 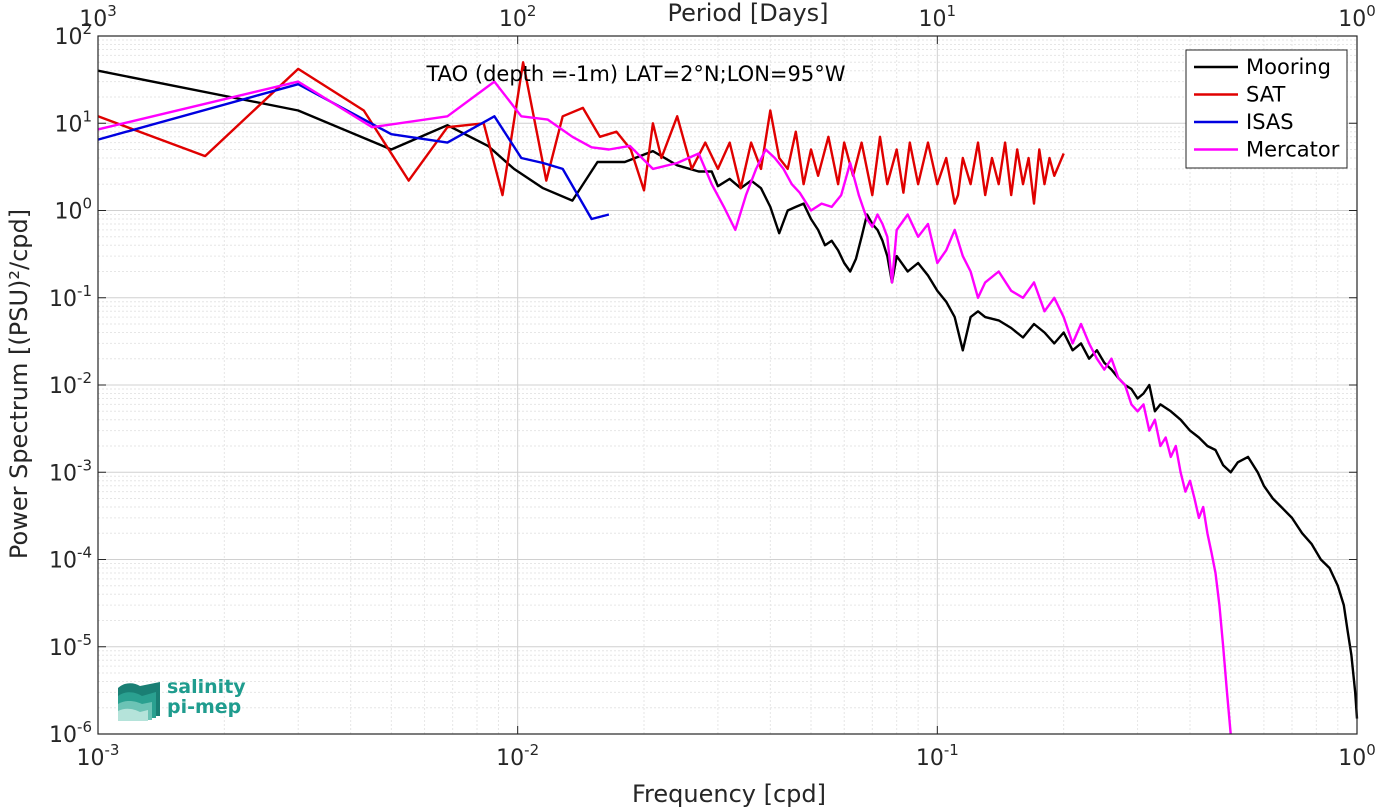 I want to click on y-tick-label-exponent: -6, so click(x=84, y=727).